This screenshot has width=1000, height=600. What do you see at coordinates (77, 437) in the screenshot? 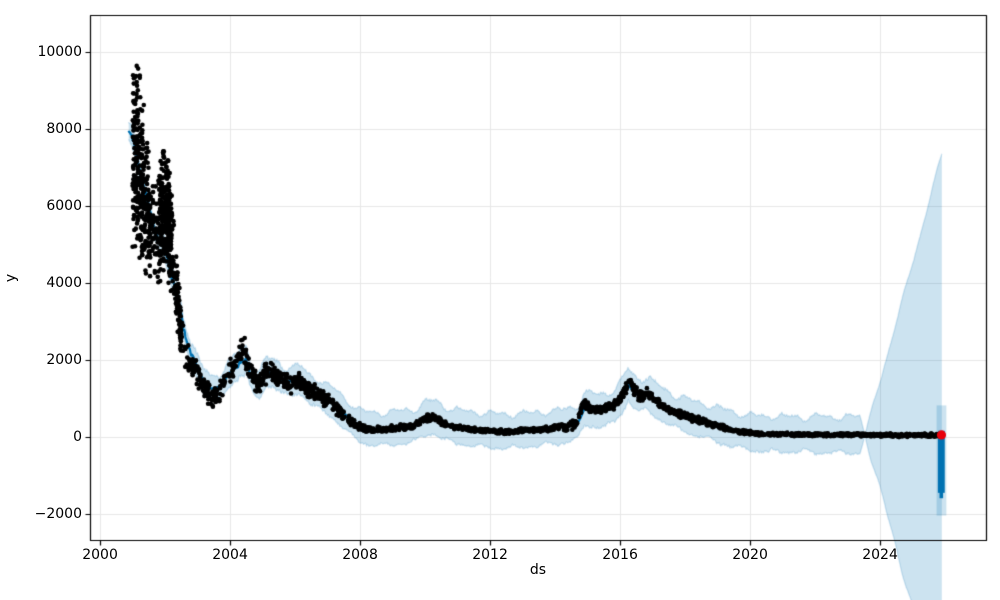
I see `y-tick-label-0: 0` at bounding box center [77, 437].